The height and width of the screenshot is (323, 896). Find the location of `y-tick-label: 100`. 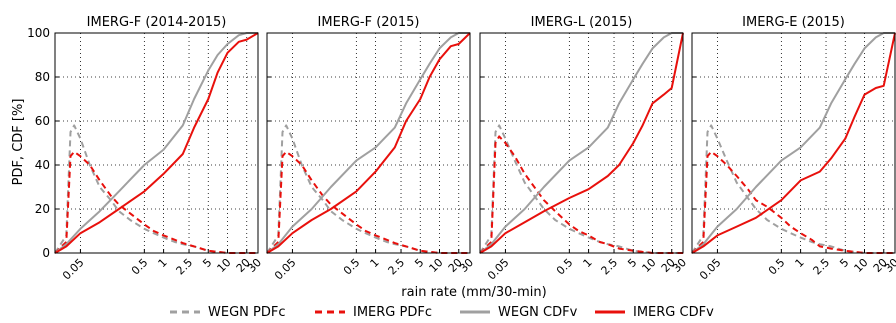

y-tick-label: 100 is located at coordinates (38, 33).